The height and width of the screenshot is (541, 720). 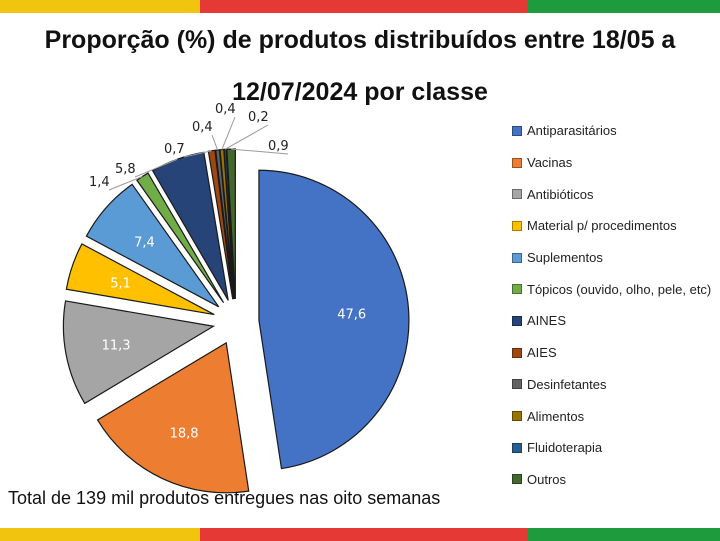 I want to click on top-color-stripe, so click(x=360, y=6).